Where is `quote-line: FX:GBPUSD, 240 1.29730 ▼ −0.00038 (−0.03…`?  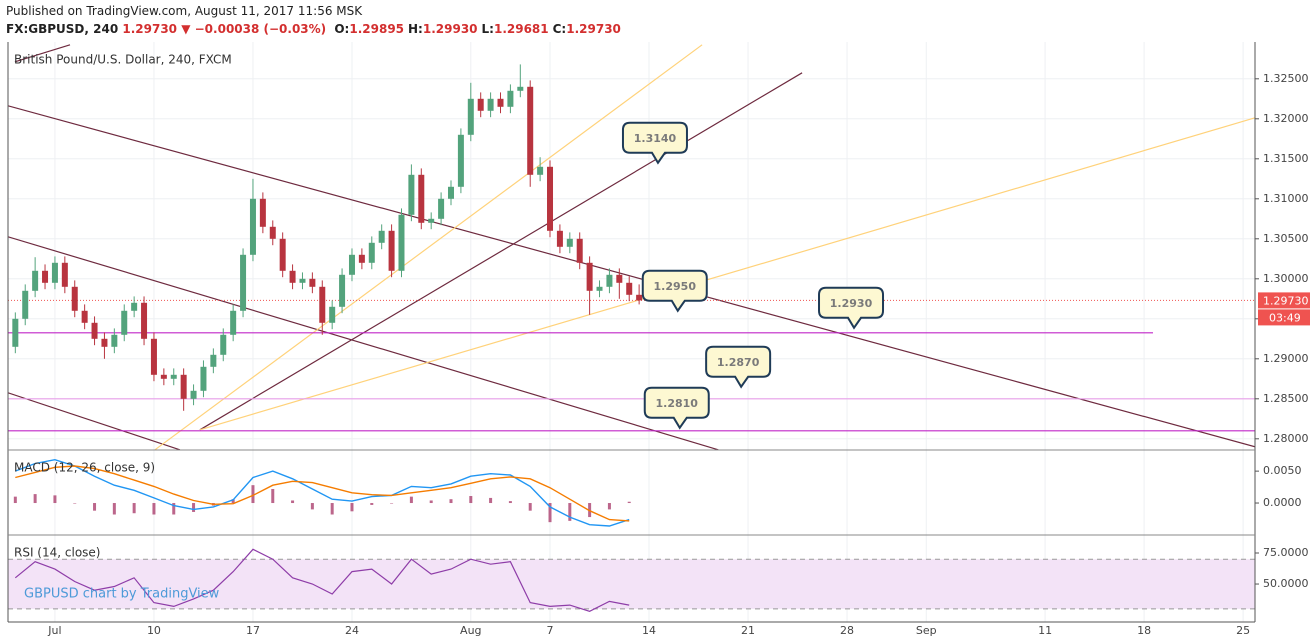
quote-line: FX:GBPUSD, 240 1.29730 ▼ −0.00038 (−0.03… is located at coordinates (313, 29).